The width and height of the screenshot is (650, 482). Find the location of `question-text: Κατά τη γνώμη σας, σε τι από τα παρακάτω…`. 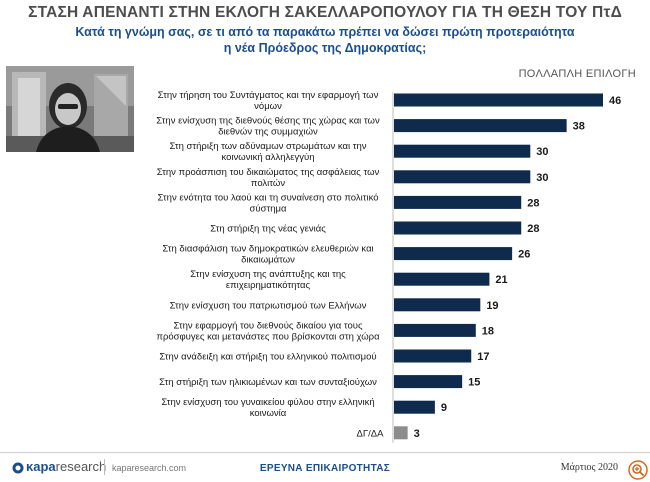

question-text: Κατά τη γνώμη σας, σε τι από τα παρακάτω… is located at coordinates (325, 40).